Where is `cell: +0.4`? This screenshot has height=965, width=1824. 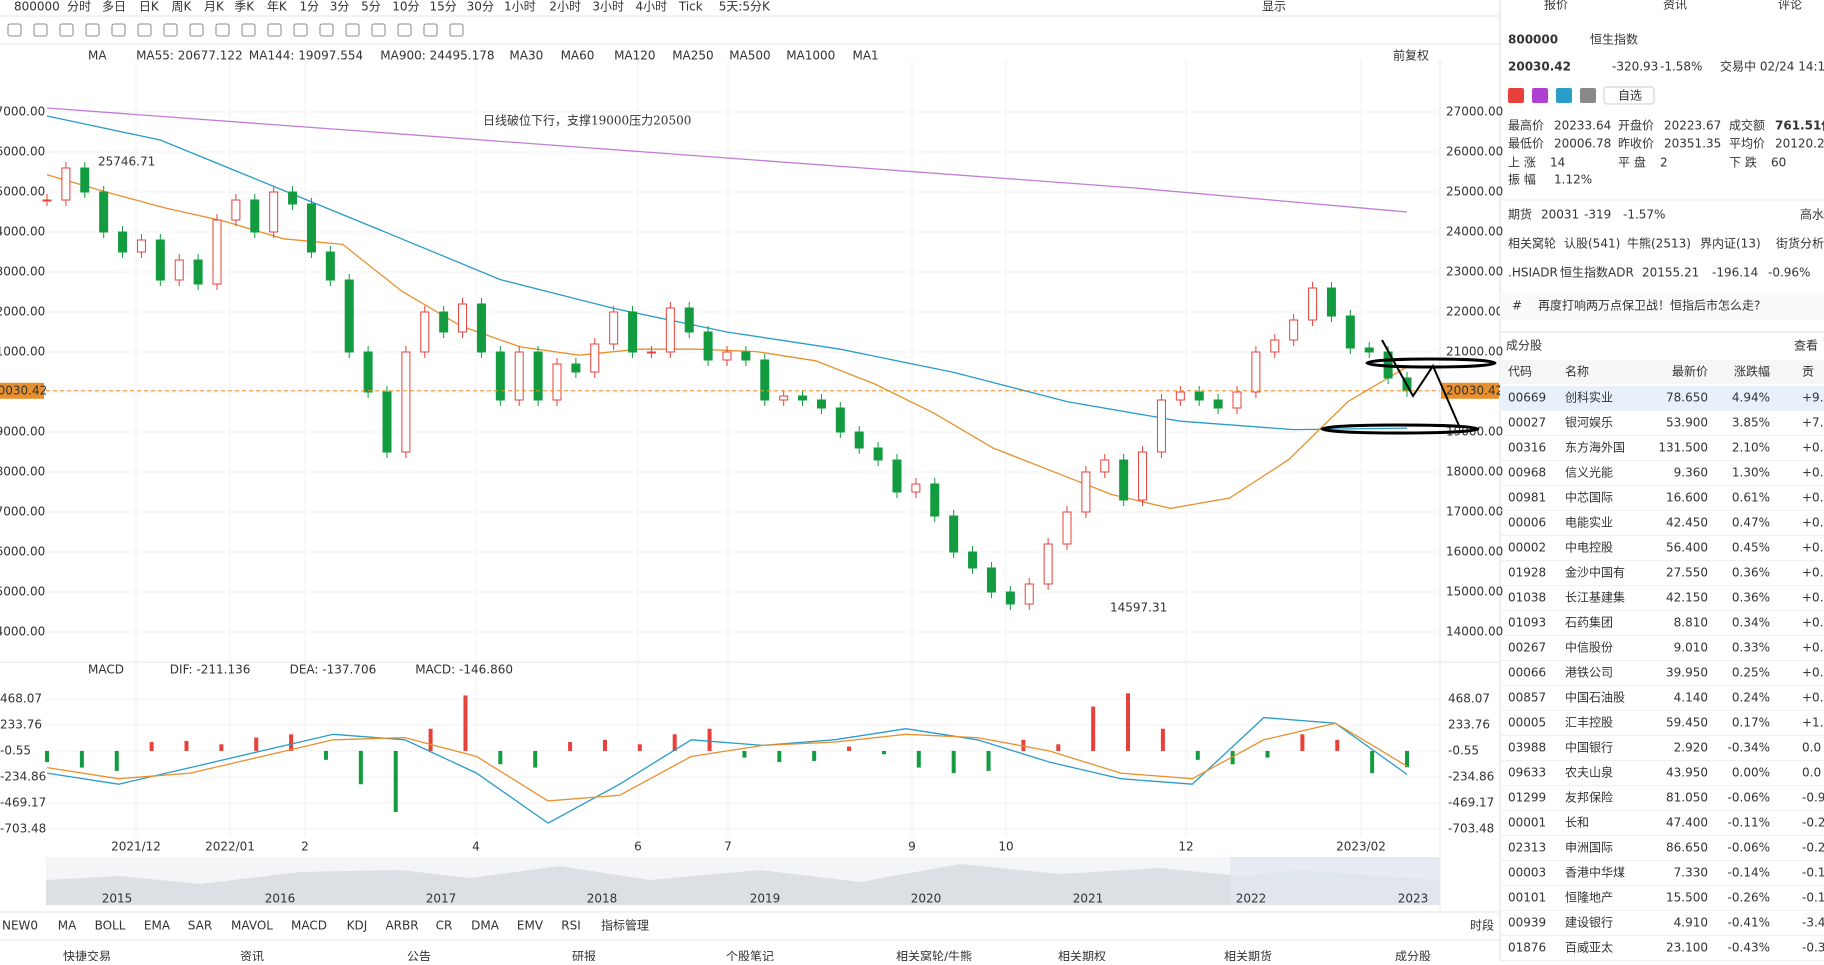
cell: +0.4 is located at coordinates (1813, 573).